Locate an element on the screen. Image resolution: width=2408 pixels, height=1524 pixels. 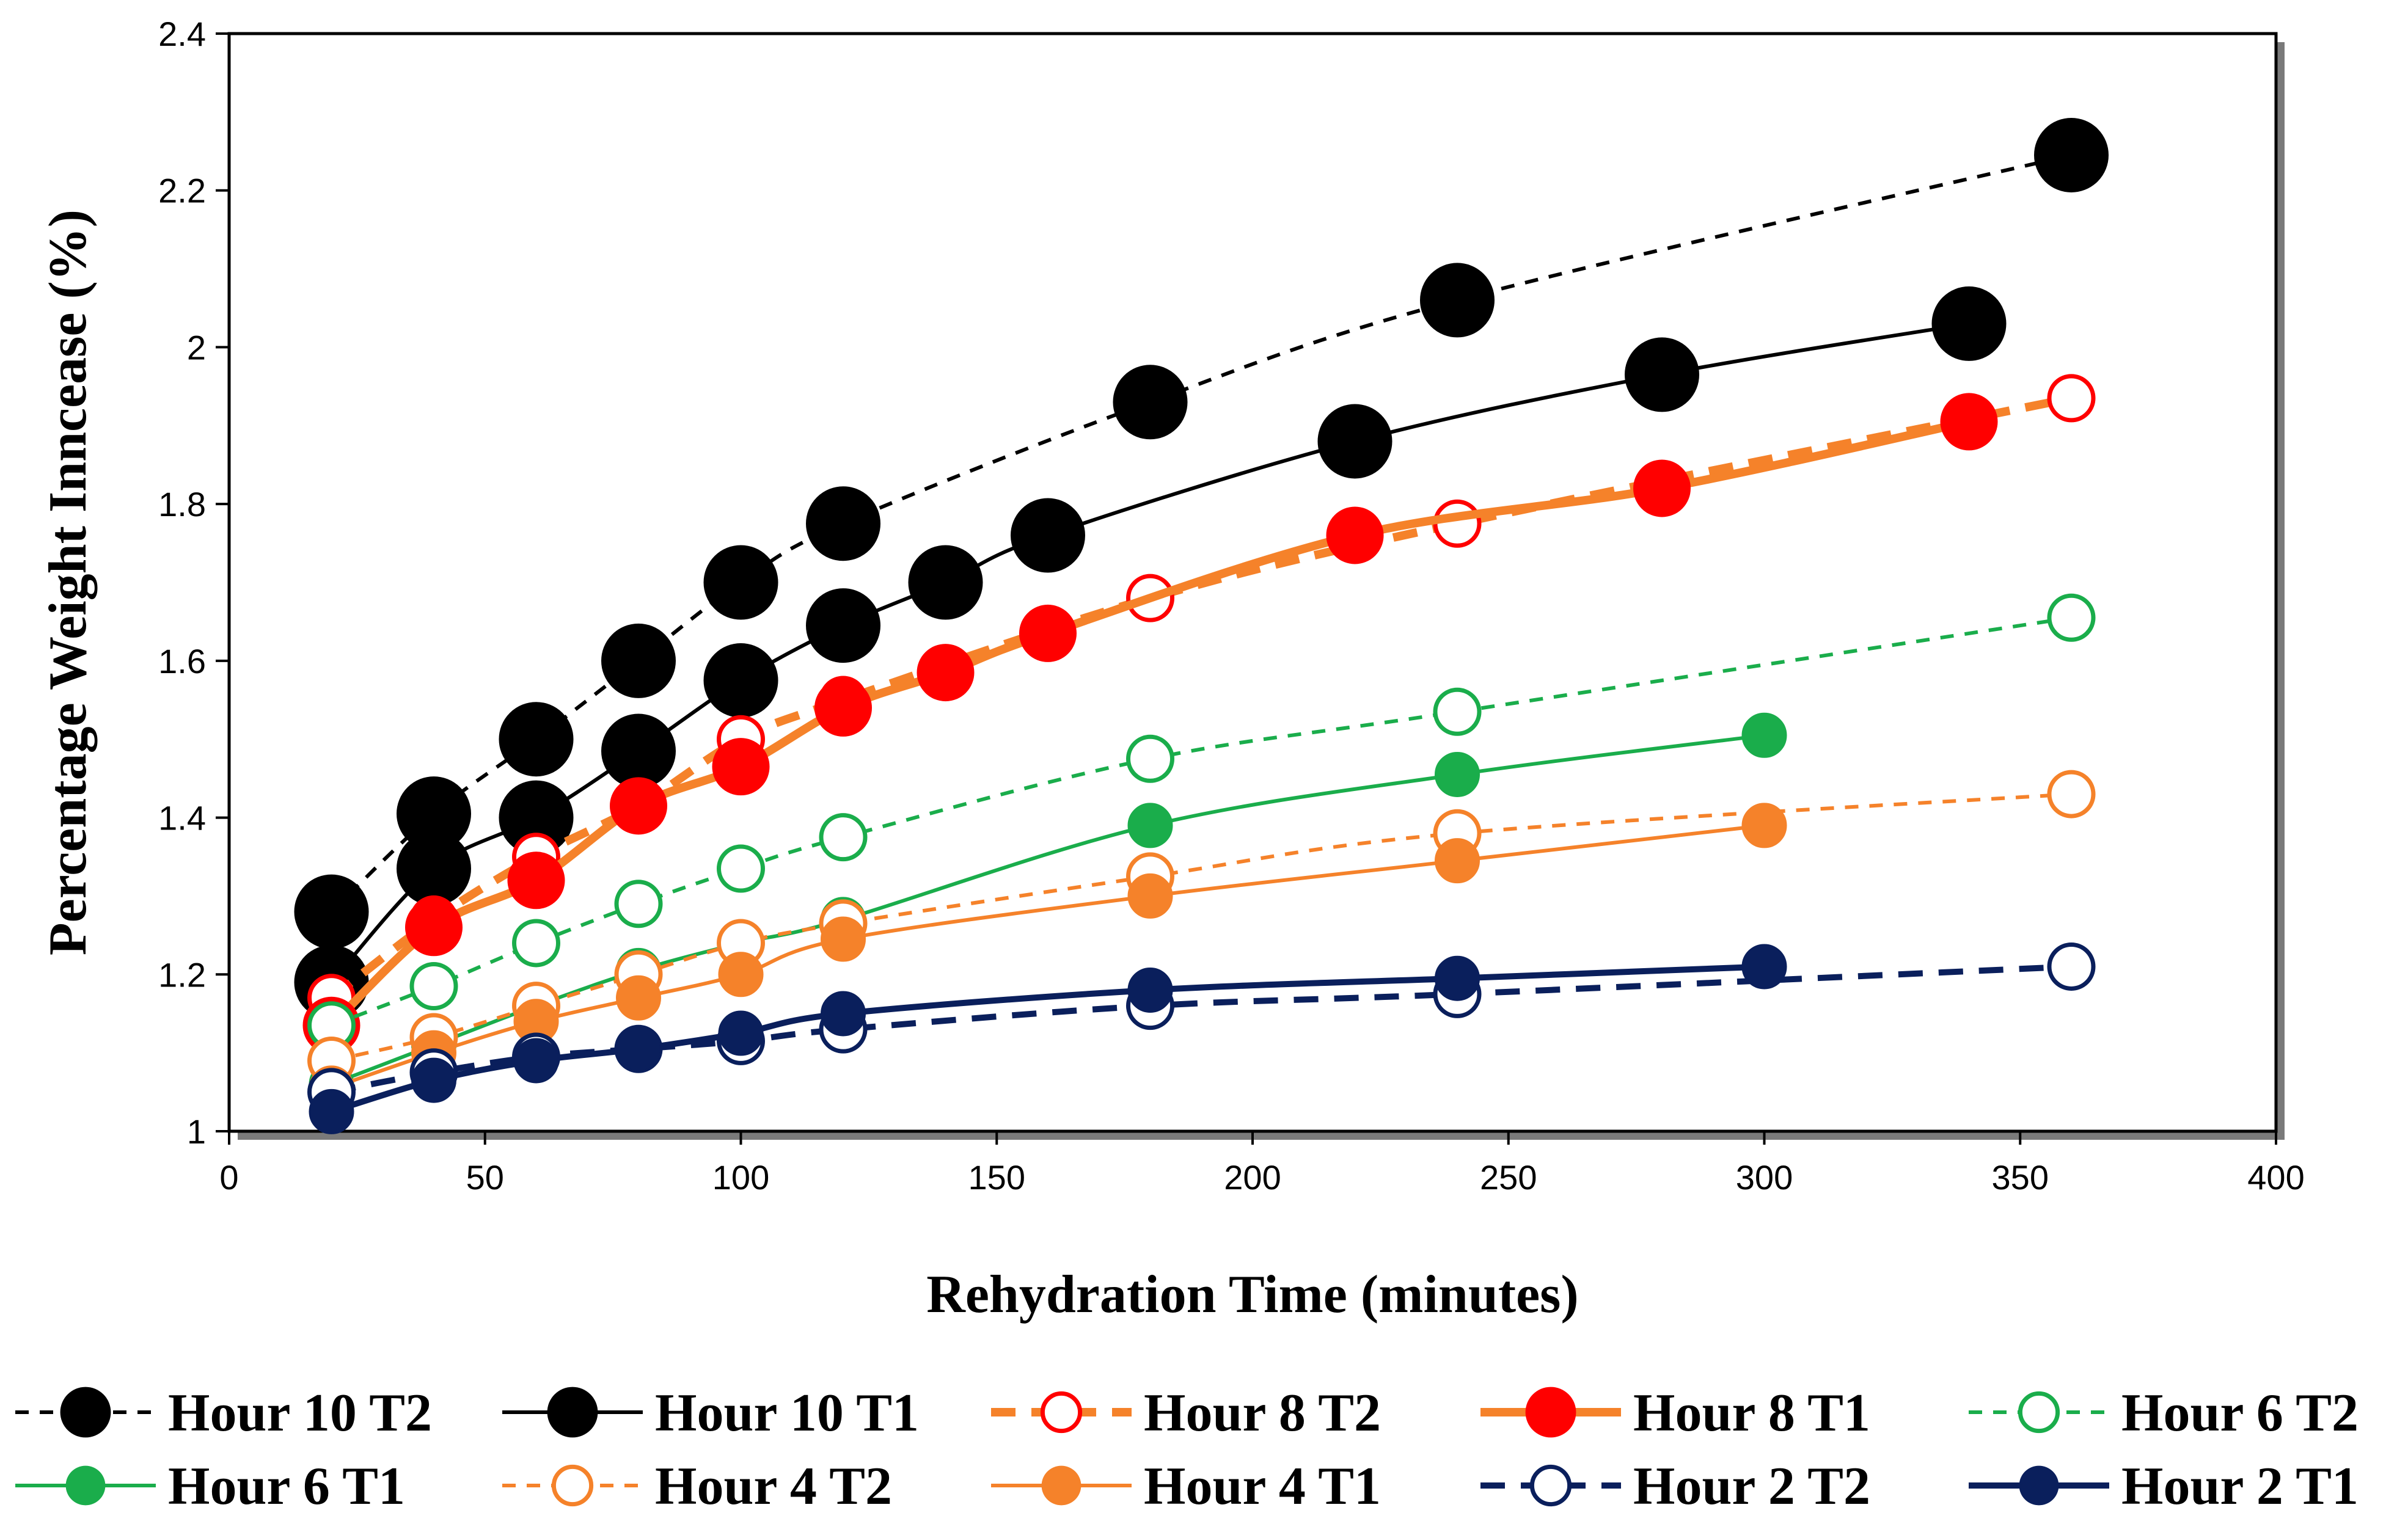
data-point-hour-2-t2 is located at coordinates (2071, 966).